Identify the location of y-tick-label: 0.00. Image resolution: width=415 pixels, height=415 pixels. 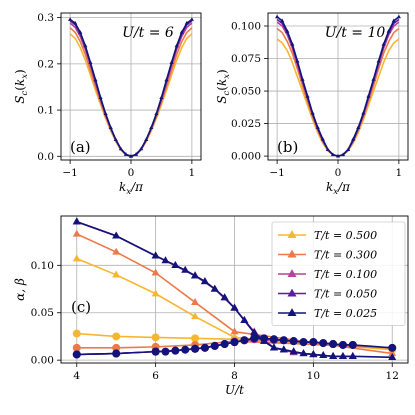
(42, 361).